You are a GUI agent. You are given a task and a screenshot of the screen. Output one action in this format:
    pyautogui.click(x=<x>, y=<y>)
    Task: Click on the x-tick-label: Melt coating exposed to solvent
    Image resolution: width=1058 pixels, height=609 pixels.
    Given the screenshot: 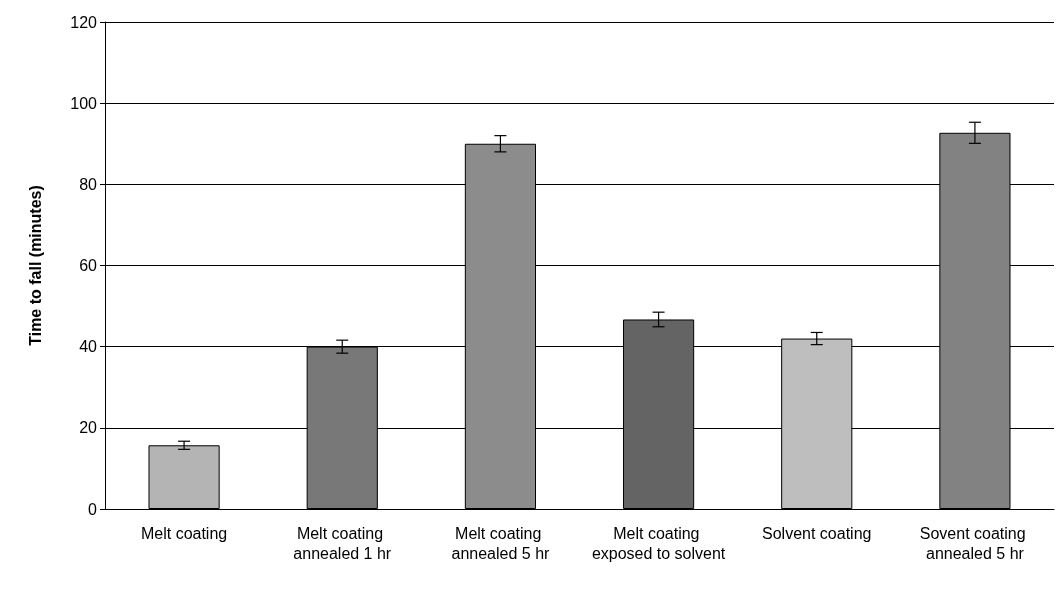 What is the action you would take?
    pyautogui.click(x=658, y=543)
    